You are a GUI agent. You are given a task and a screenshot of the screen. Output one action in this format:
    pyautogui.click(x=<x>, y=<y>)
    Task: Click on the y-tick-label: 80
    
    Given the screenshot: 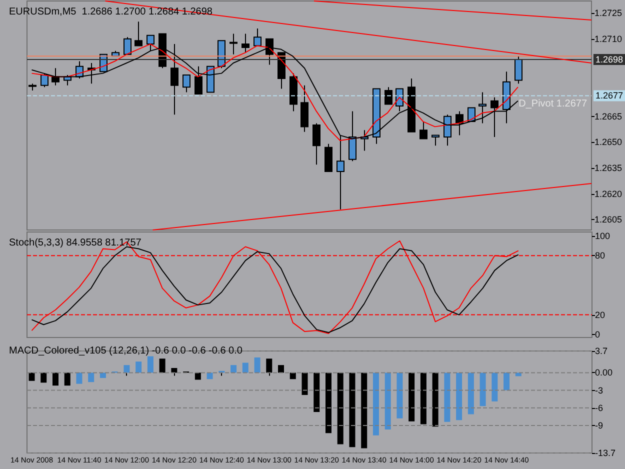 What is the action you would take?
    pyautogui.click(x=600, y=255)
    